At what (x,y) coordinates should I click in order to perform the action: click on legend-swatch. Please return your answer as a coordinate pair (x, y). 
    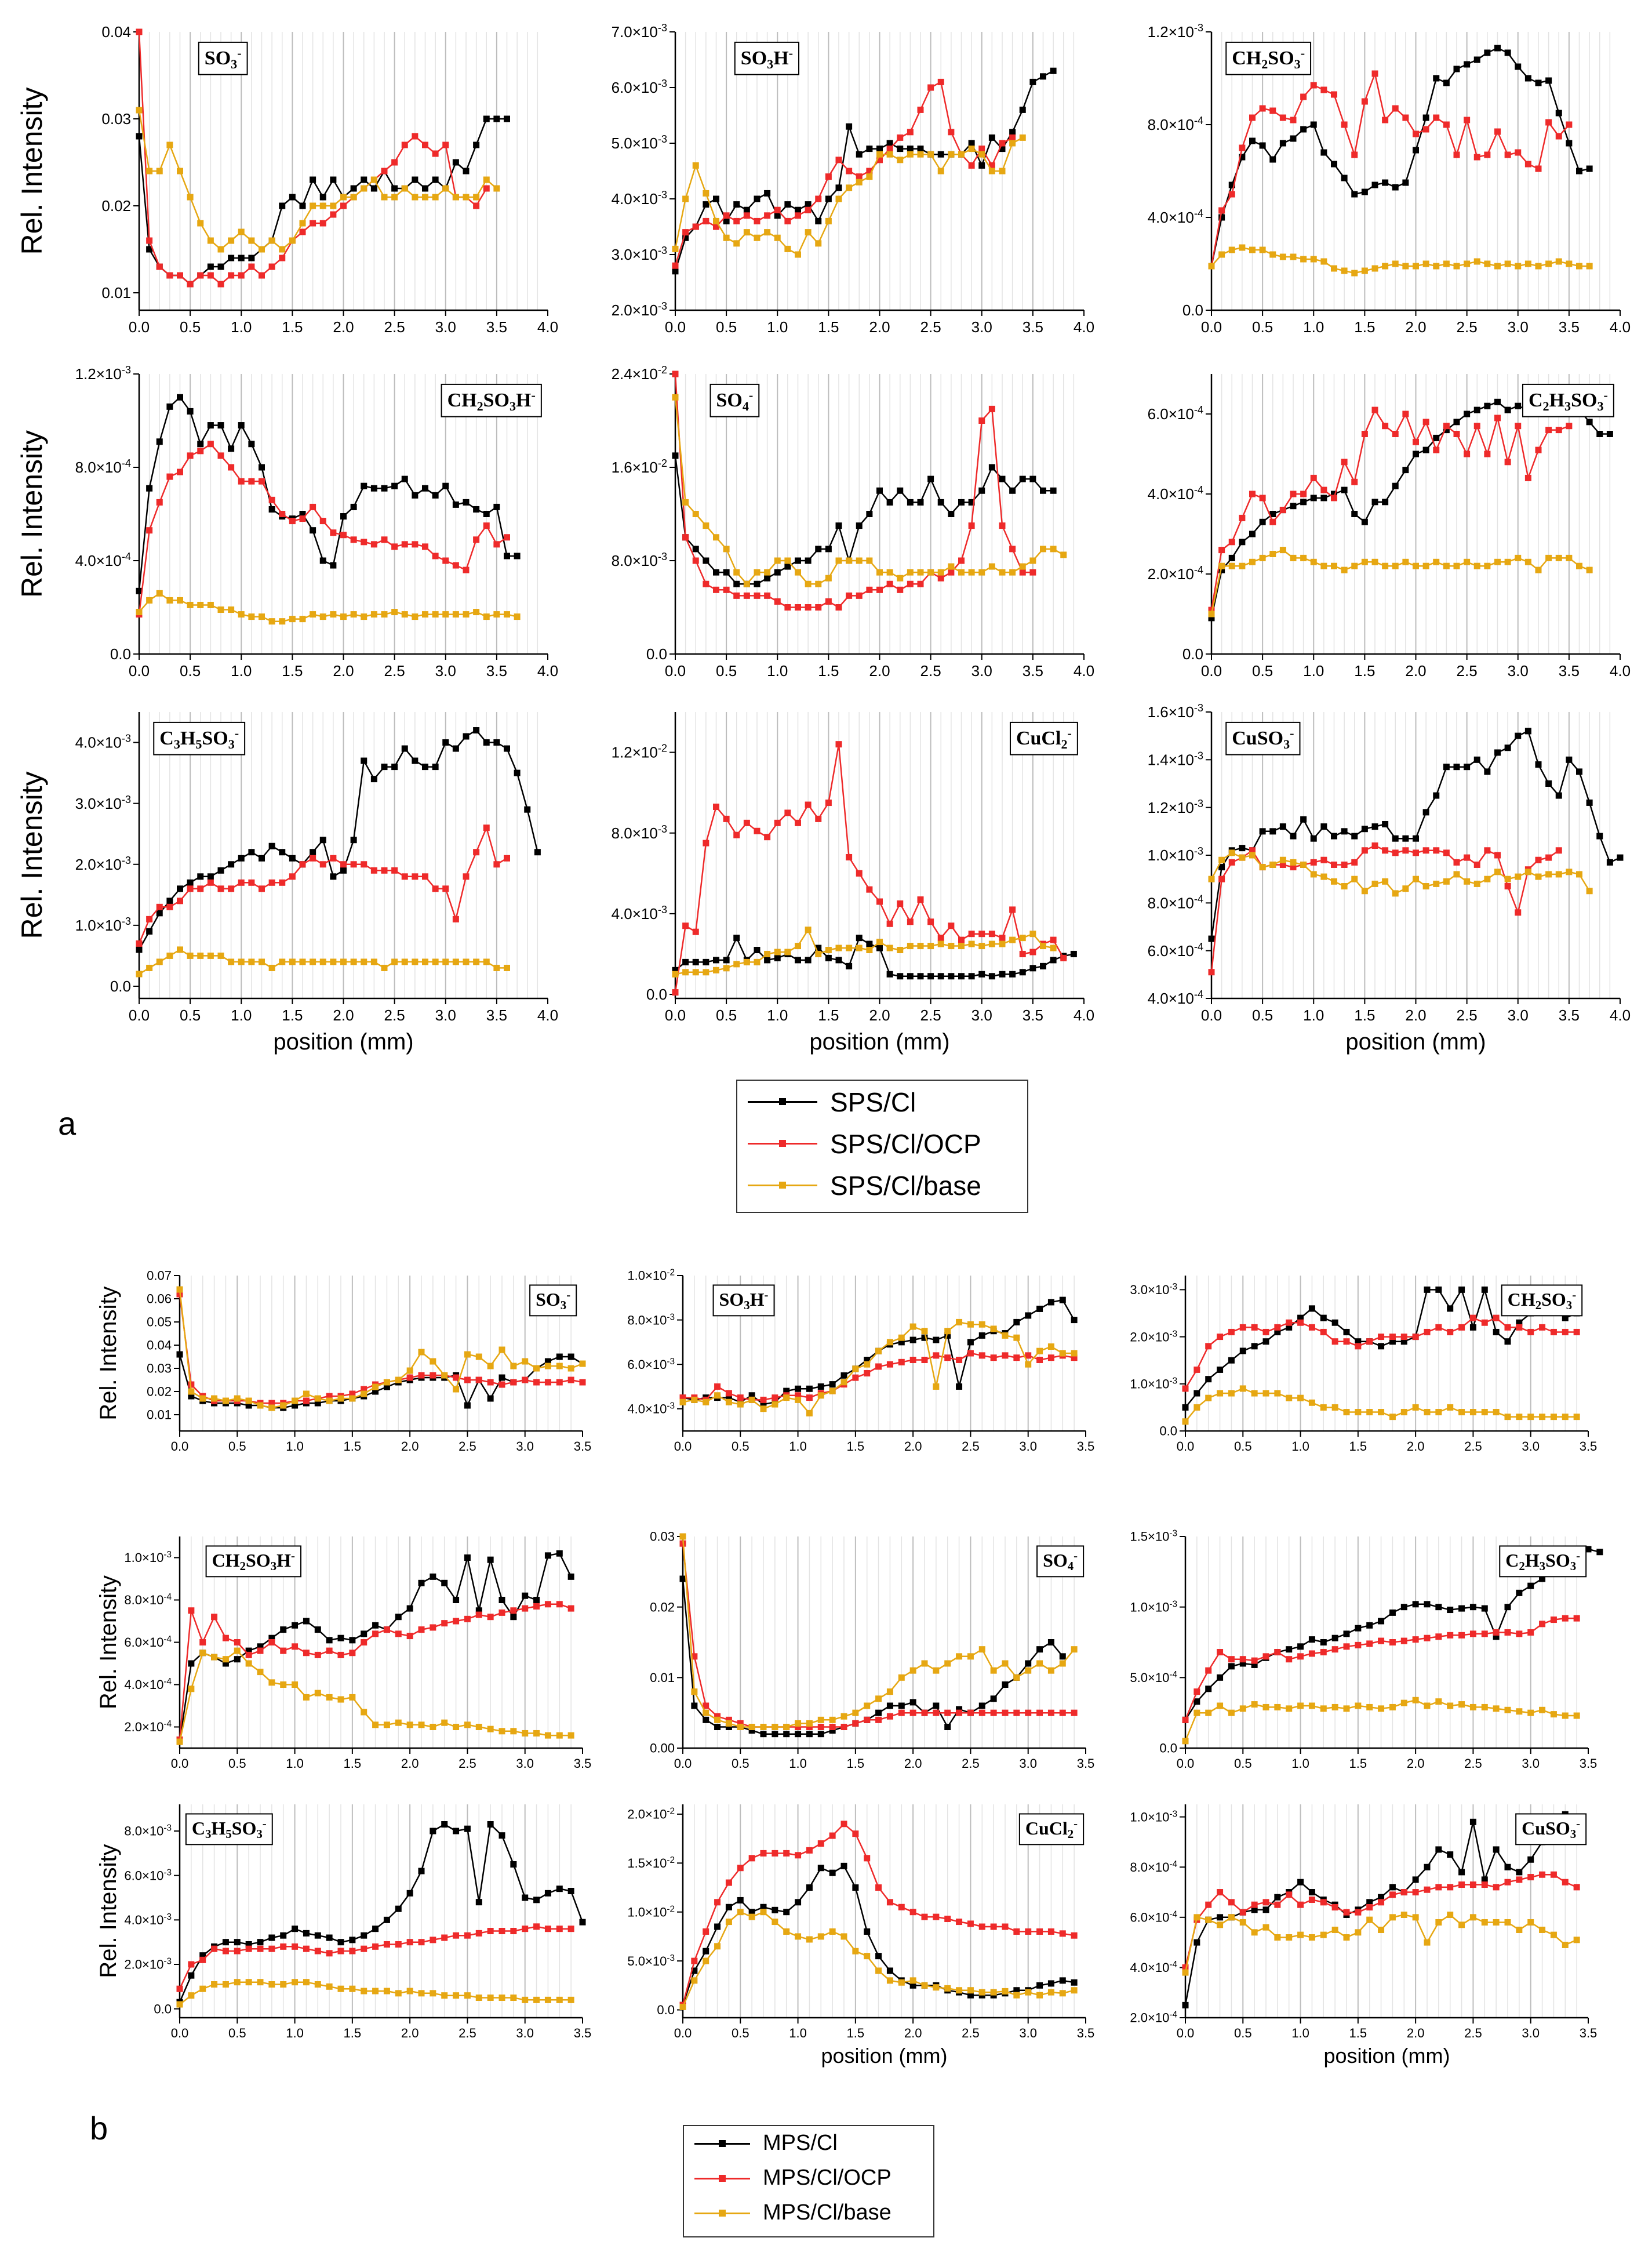
    Looking at the image, I should click on (782, 1185).